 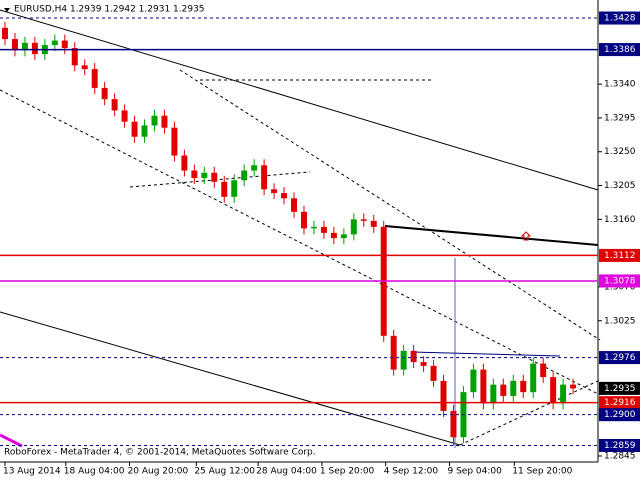 I want to click on y-tick-label: 1.3250, so click(x=620, y=152).